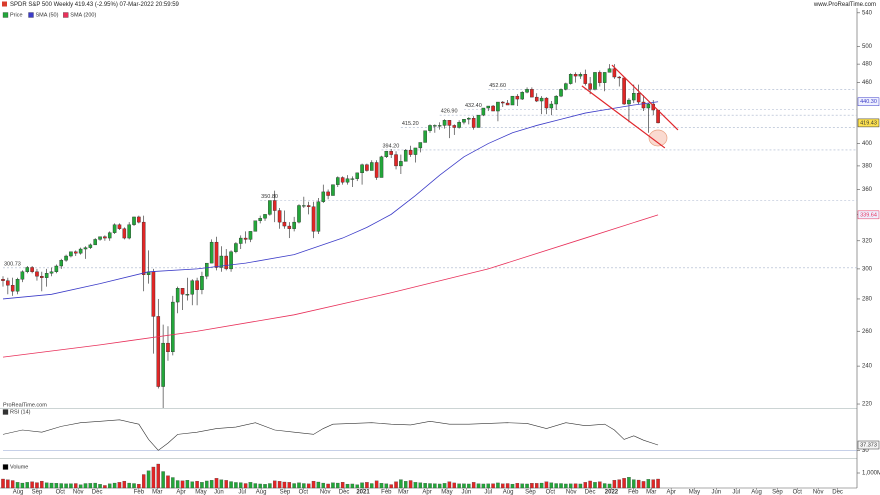  What do you see at coordinates (325, 492) in the screenshot?
I see `x-tick-label: Nov` at bounding box center [325, 492].